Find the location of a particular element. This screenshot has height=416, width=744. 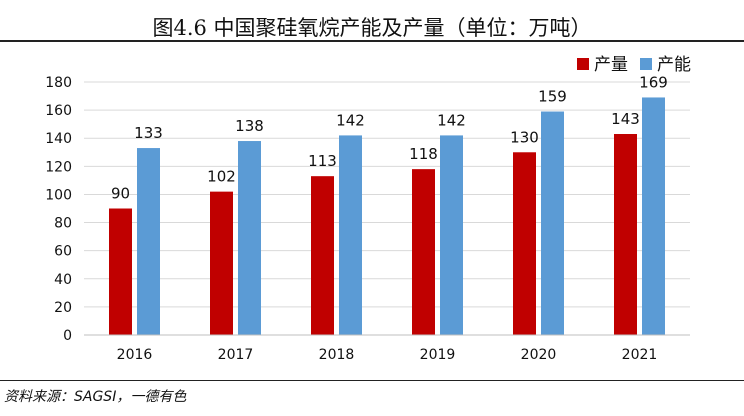

legend-label: 产能 is located at coordinates (674, 65).